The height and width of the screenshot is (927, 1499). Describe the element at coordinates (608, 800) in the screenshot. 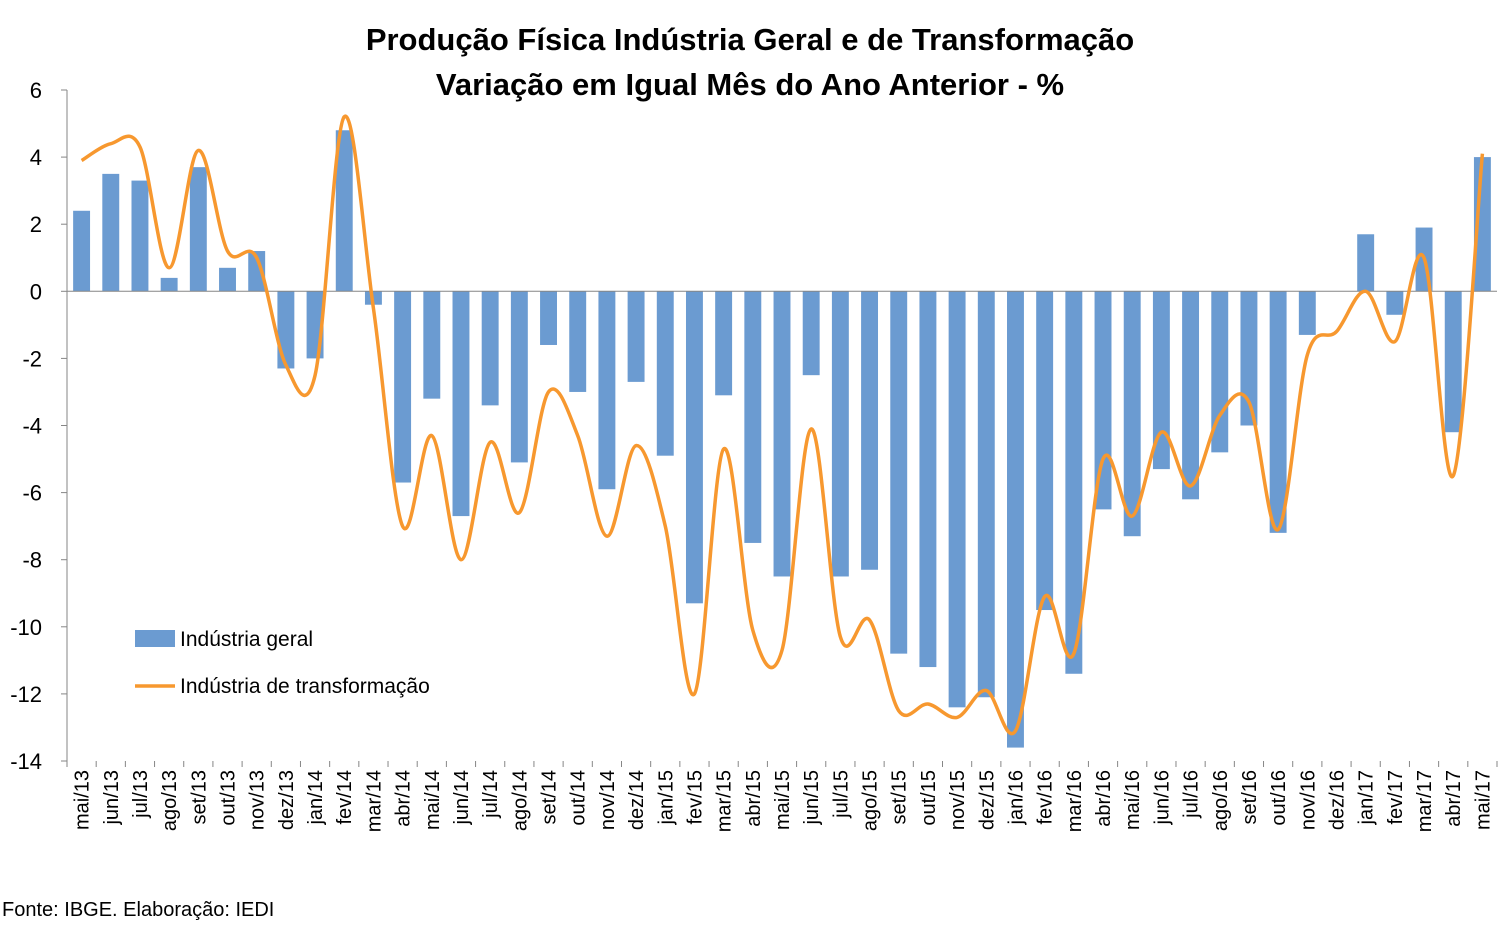

I see `x-tick-label: nov/14` at that location.